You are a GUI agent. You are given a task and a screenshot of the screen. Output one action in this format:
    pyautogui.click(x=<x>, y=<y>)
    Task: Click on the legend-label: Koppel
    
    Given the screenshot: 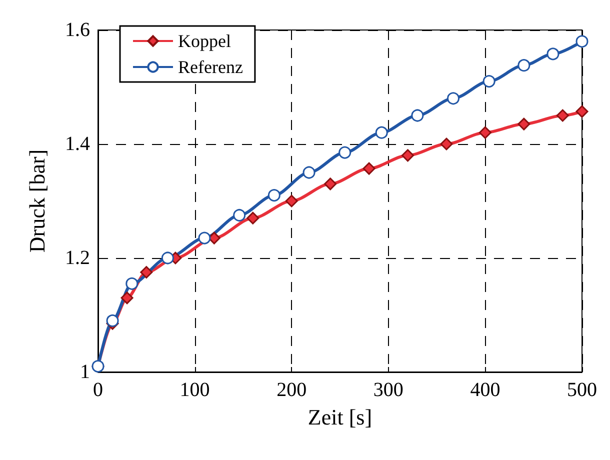 What is the action you would take?
    pyautogui.click(x=204, y=41)
    